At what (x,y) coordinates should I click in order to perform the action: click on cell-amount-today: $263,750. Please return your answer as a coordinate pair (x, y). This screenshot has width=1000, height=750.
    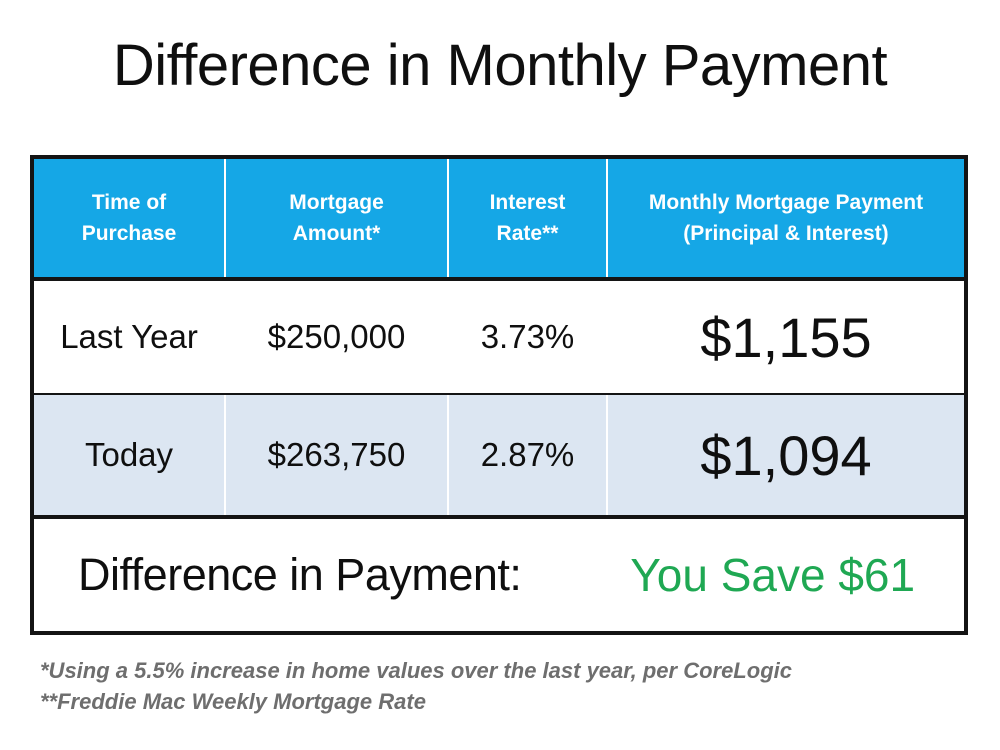
    Looking at the image, I should click on (337, 455).